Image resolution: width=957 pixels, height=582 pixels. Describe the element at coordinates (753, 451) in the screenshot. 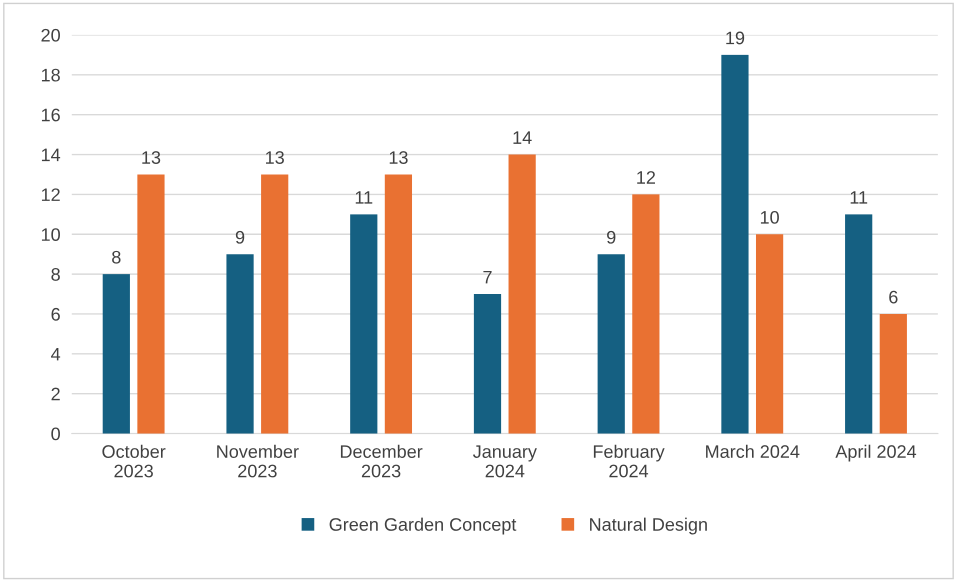

I see `x-tick-label: March 2024` at that location.